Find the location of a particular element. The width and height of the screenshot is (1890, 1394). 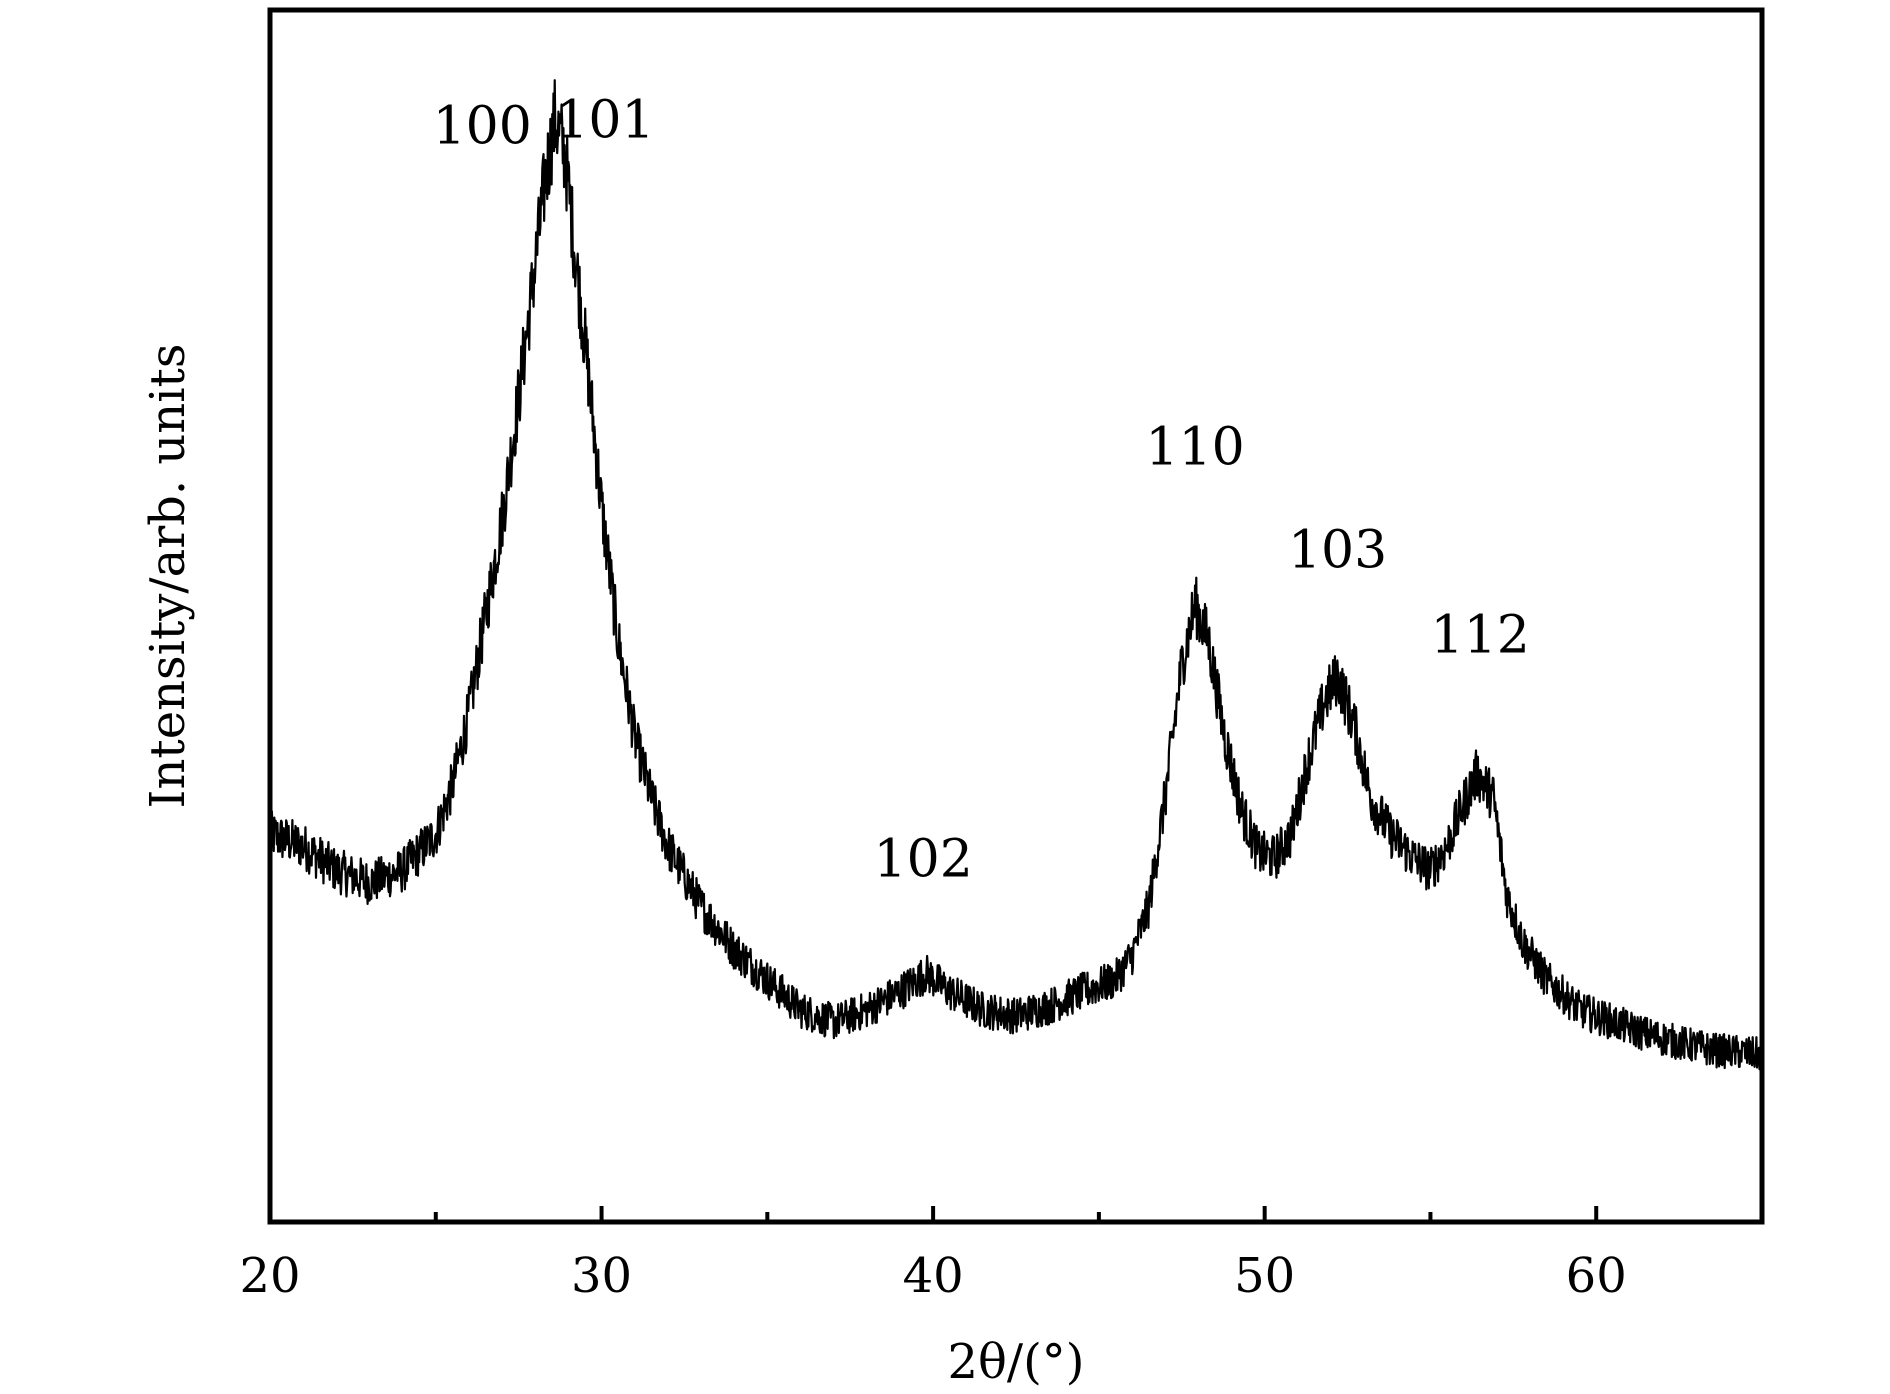

x-axis-title: 2θ/(°) is located at coordinates (1015, 1362).